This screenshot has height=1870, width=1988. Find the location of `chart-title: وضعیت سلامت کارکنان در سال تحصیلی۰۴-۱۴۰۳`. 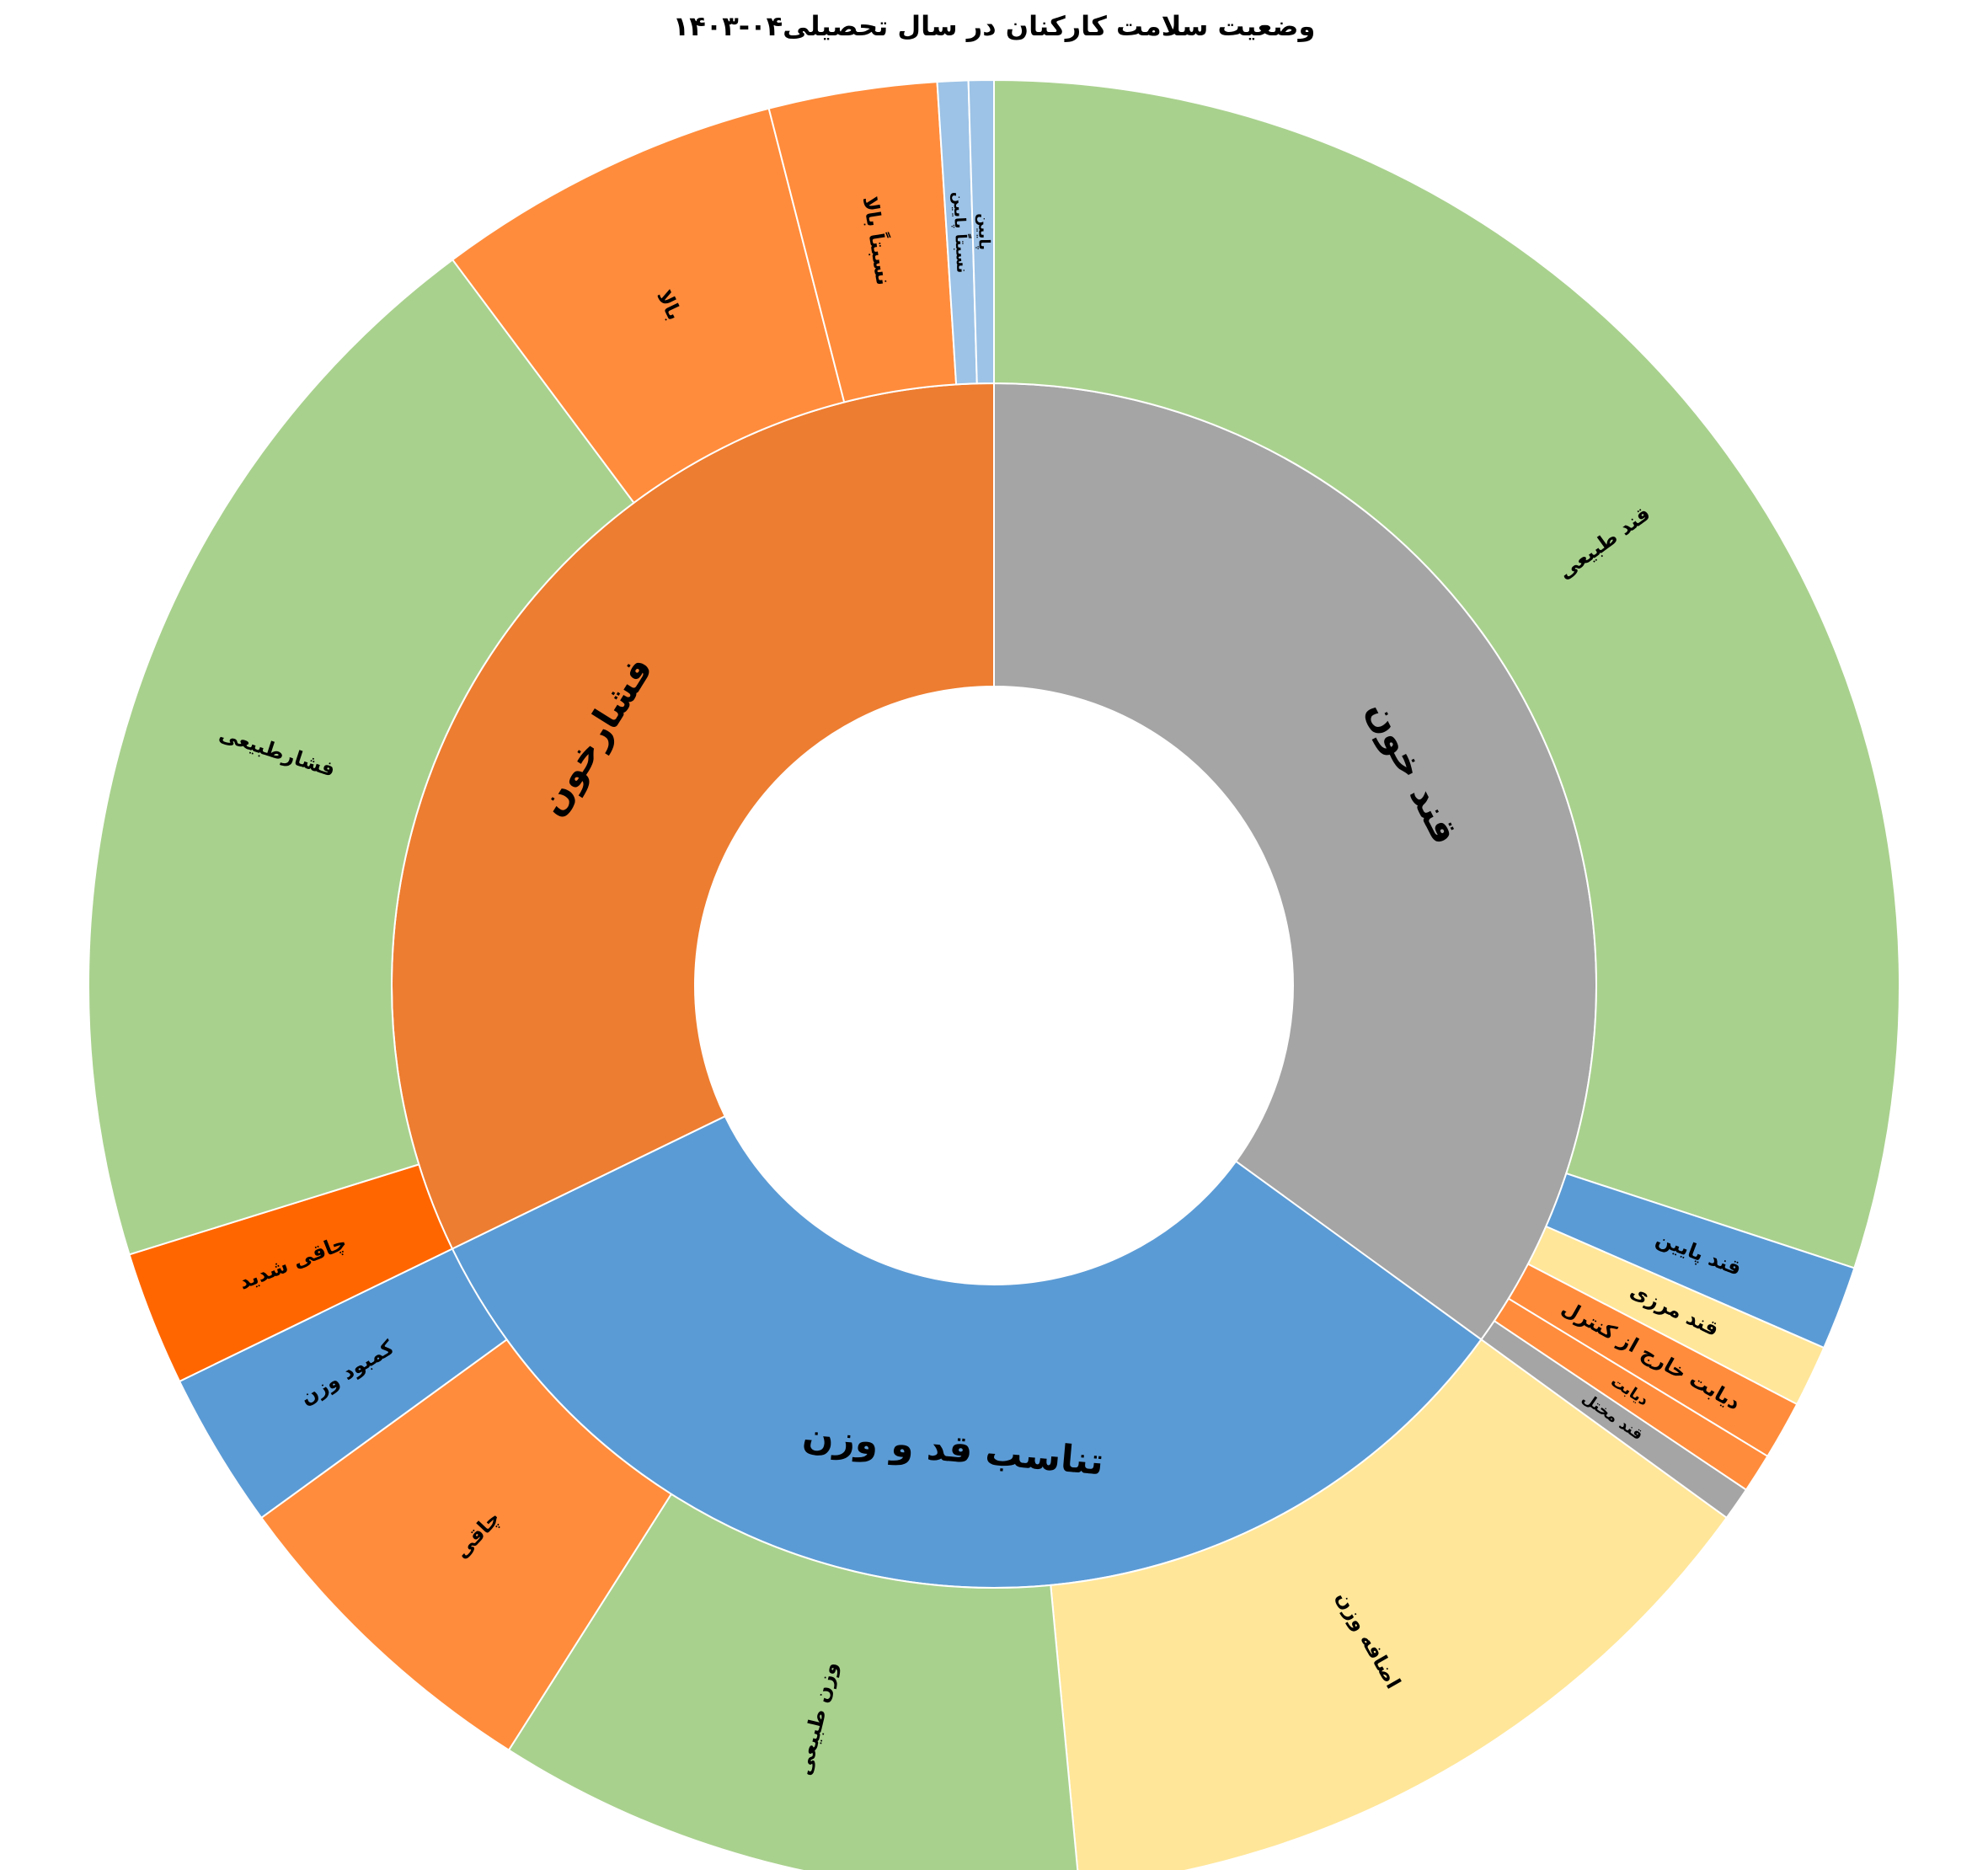

chart-title: وضعیت سلامت کارکنان در سال تحصیلی۰۴-۱۴۰۳ is located at coordinates (995, 26).